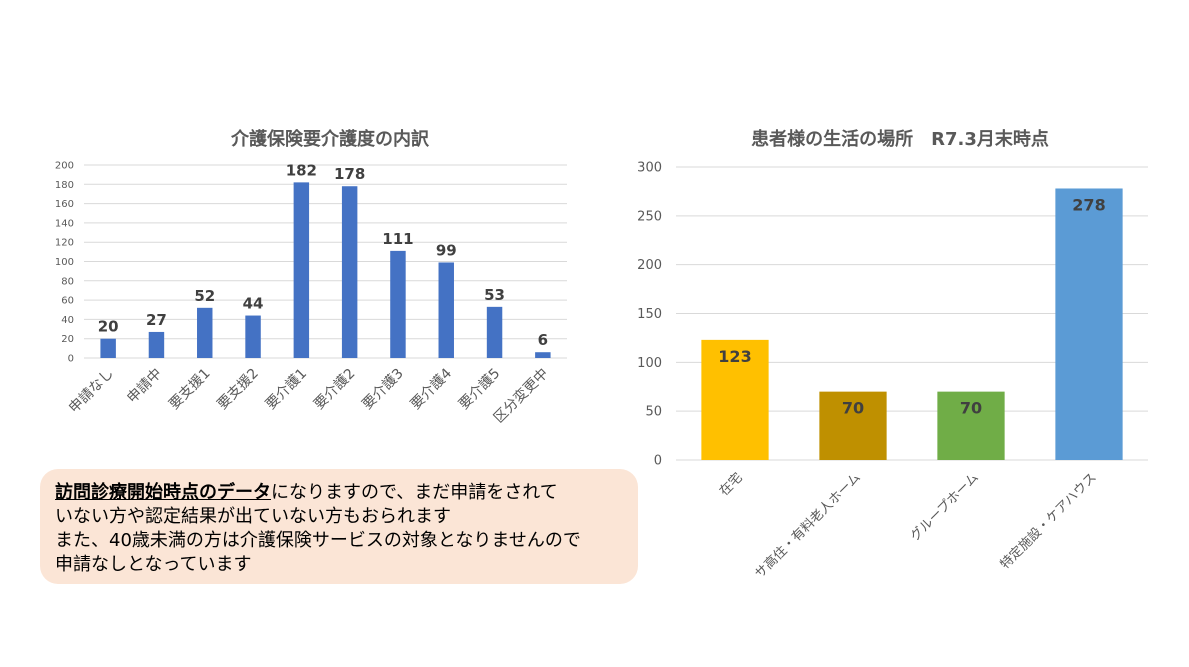 This screenshot has width=1189, height=667. I want to click on care-level-data-label: 20, so click(108, 327).